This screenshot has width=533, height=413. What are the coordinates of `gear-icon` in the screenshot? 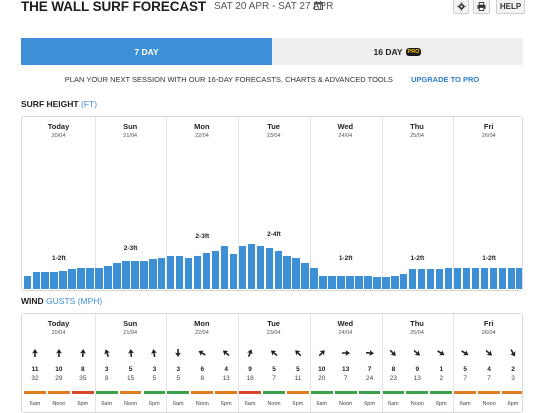 It's located at (461, 6).